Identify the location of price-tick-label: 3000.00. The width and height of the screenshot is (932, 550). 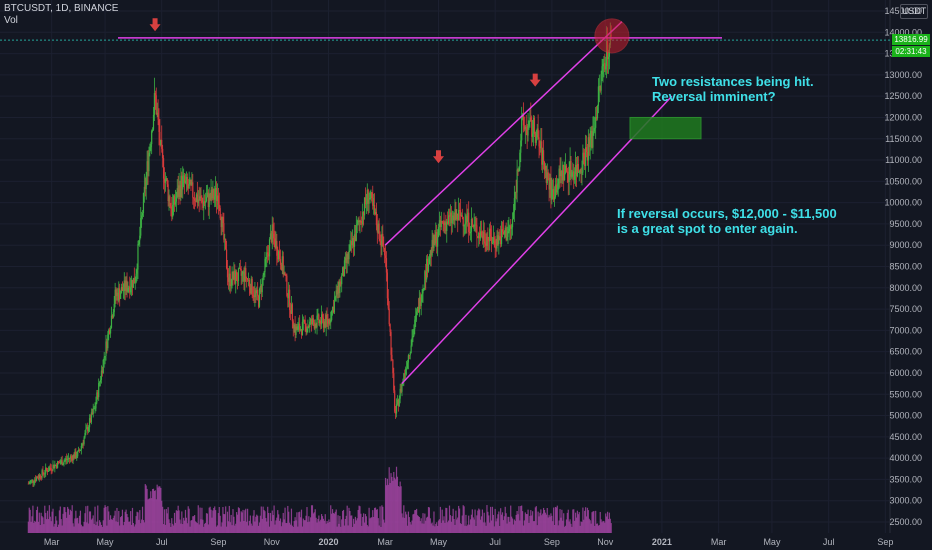
(905, 501).